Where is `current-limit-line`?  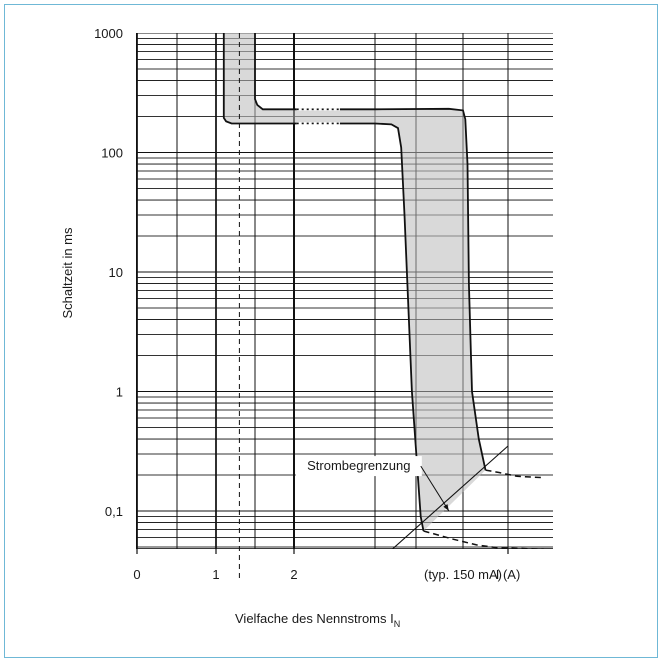 current-limit-line is located at coordinates (450, 497).